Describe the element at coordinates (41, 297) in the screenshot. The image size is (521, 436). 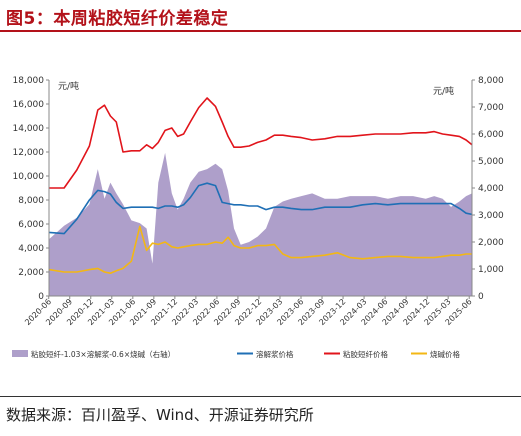
I see `y-tick-label-left: 0` at that location.